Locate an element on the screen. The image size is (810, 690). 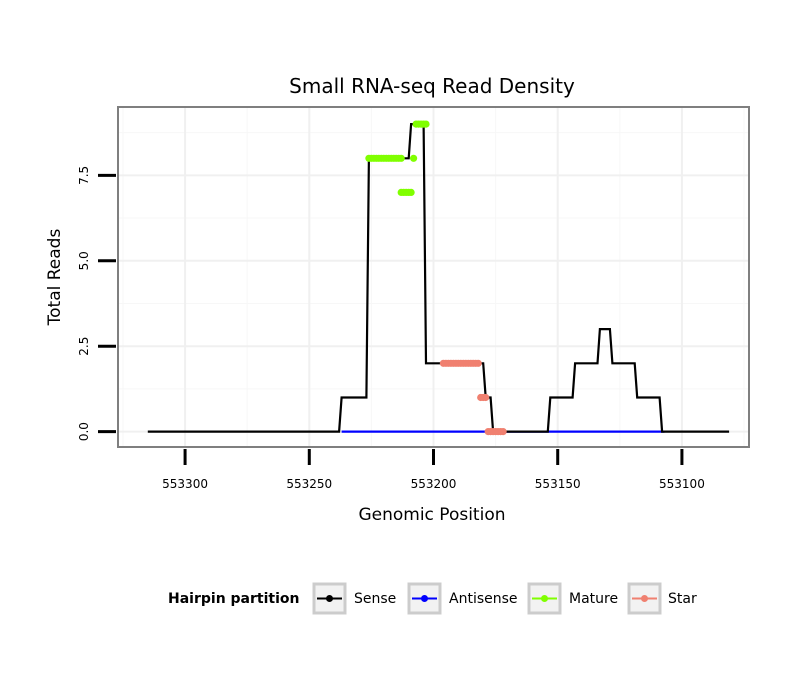
y-tick-label: 7.5 is located at coordinates (84, 175).